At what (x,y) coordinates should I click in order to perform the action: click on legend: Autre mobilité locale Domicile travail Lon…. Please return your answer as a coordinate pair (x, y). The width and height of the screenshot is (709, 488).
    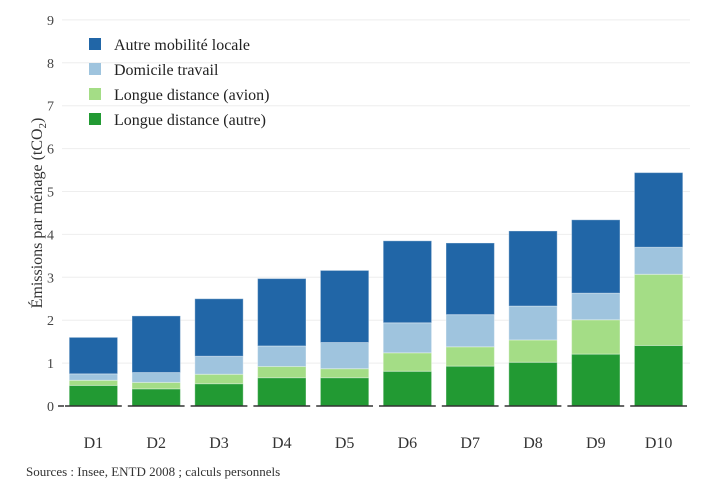
    Looking at the image, I should click on (179, 83).